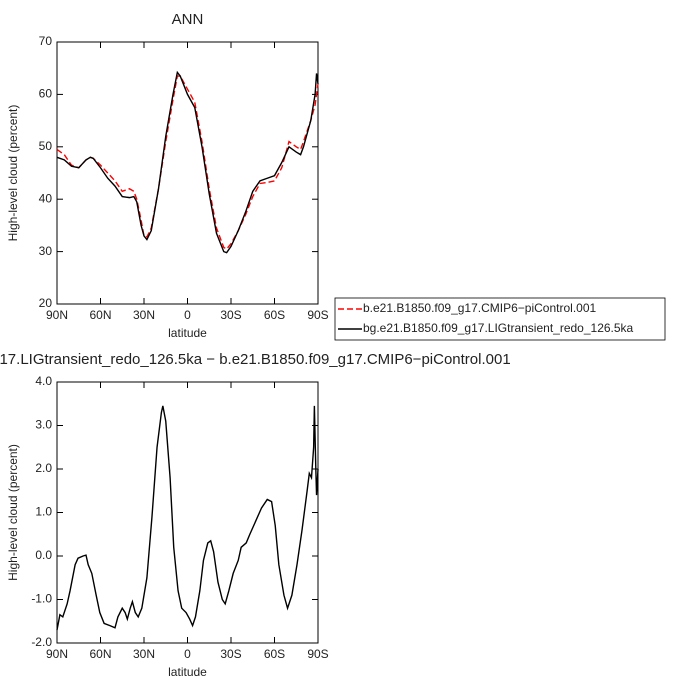 This screenshot has width=700, height=700. I want to click on y-tick-label: 50, so click(46, 146).